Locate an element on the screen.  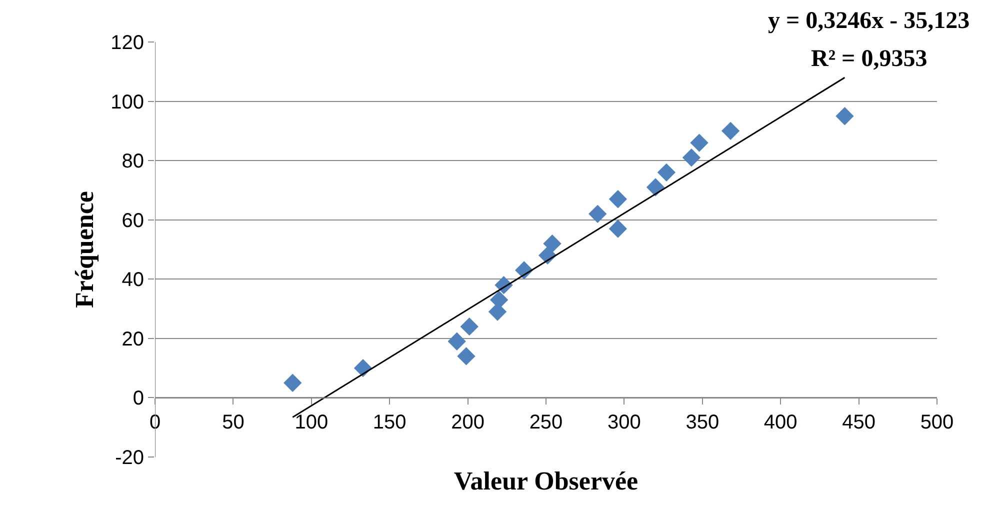
x-tick-label: 0 is located at coordinates (155, 423).